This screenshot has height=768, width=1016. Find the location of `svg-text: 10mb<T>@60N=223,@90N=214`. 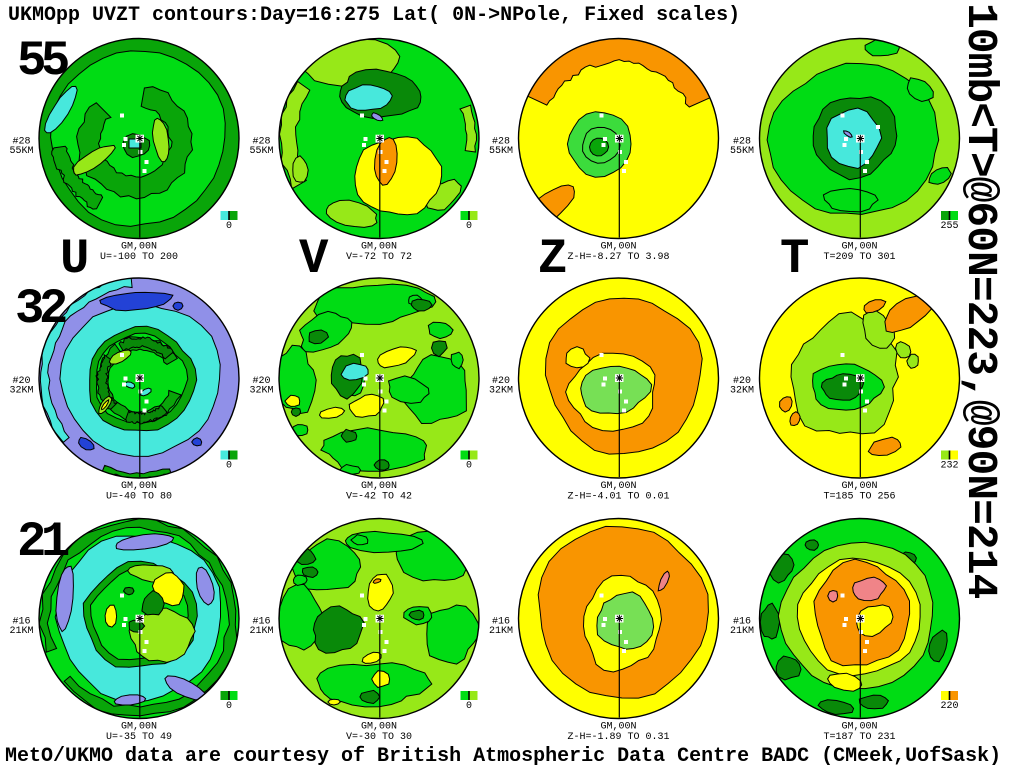

svg-text: 10mb<T>@60N=223,@90N=214 is located at coordinates (980, 300).